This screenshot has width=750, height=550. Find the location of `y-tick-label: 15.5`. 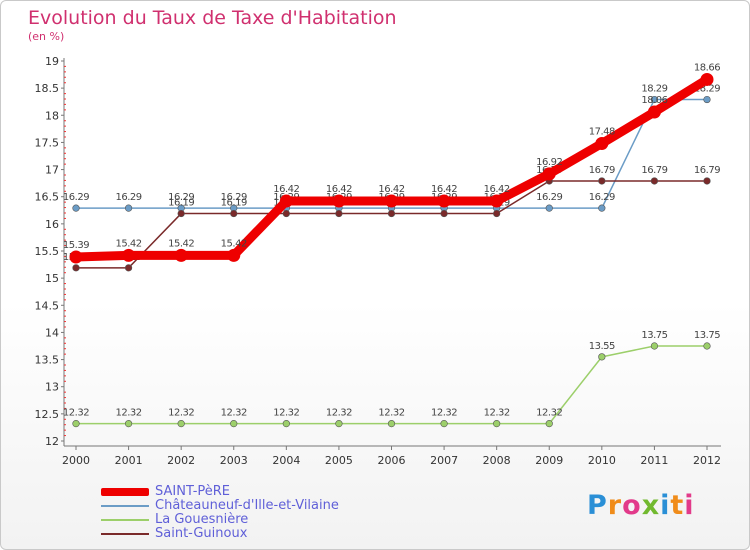

y-tick-label: 15.5 is located at coordinates (47, 251).